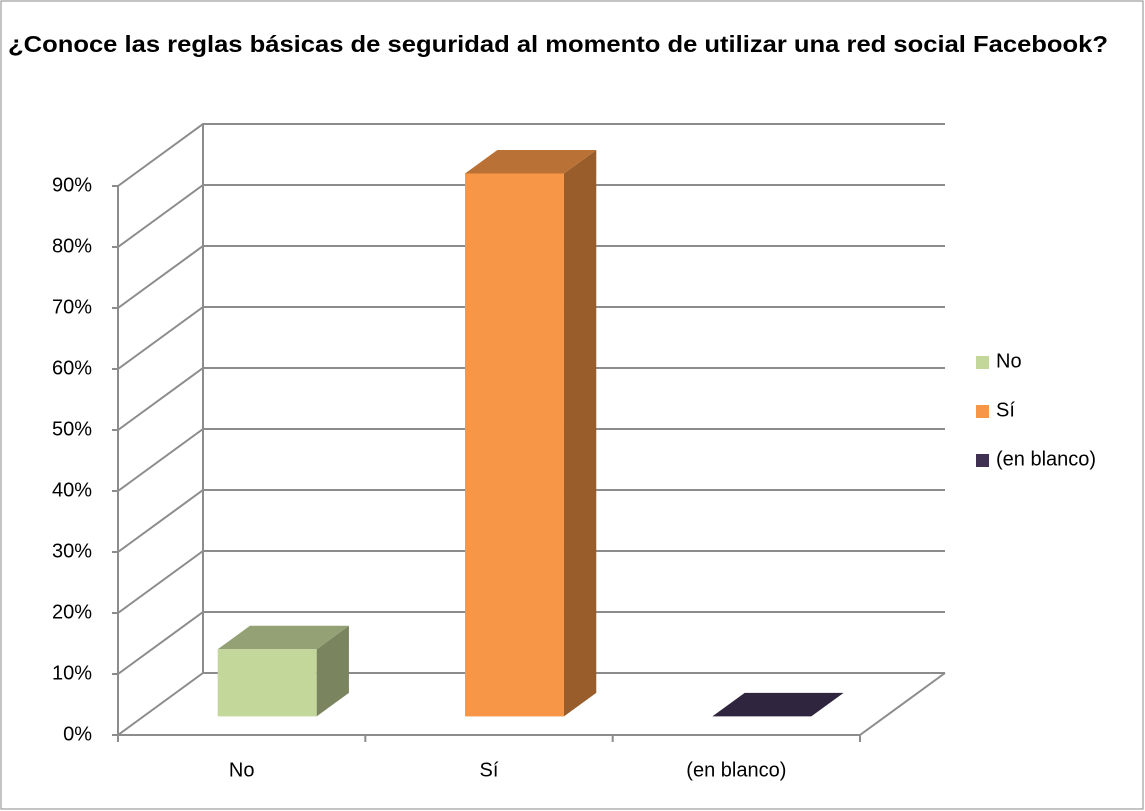 The width and height of the screenshot is (1145, 811). Describe the element at coordinates (72, 429) in the screenshot. I see `y-tick-label: 50%` at that location.